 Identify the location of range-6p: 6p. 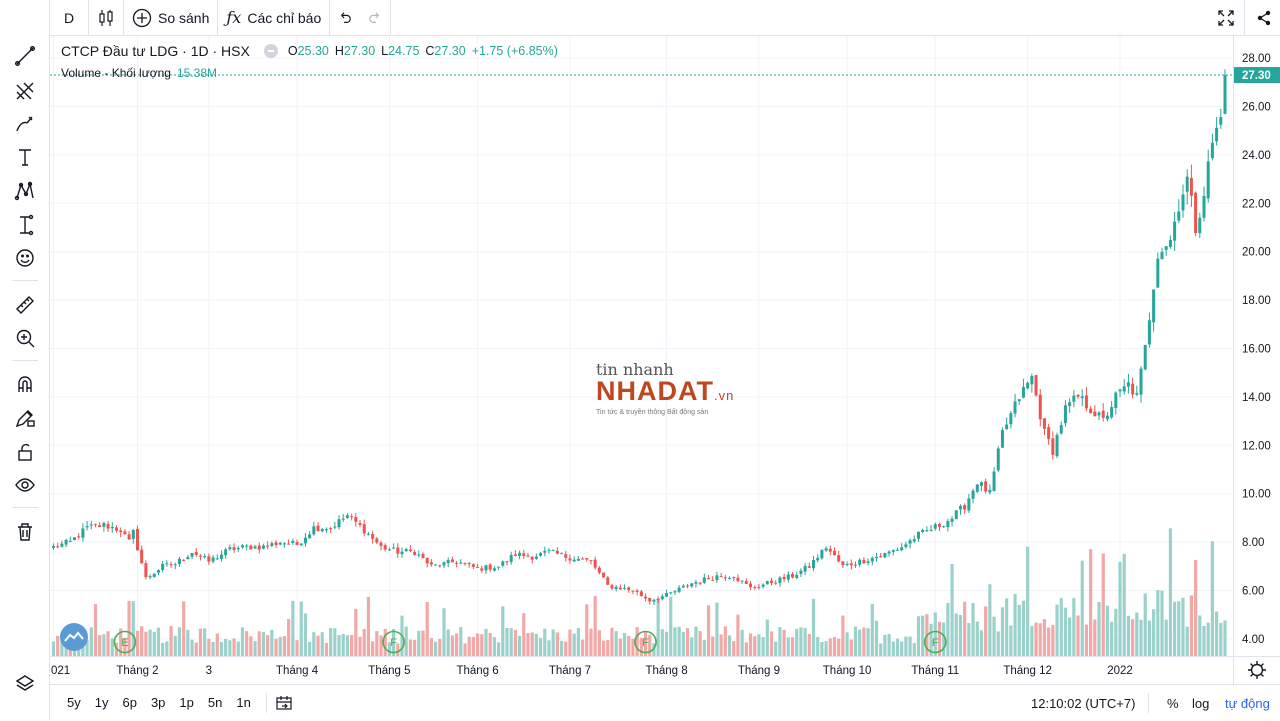
(129, 702).